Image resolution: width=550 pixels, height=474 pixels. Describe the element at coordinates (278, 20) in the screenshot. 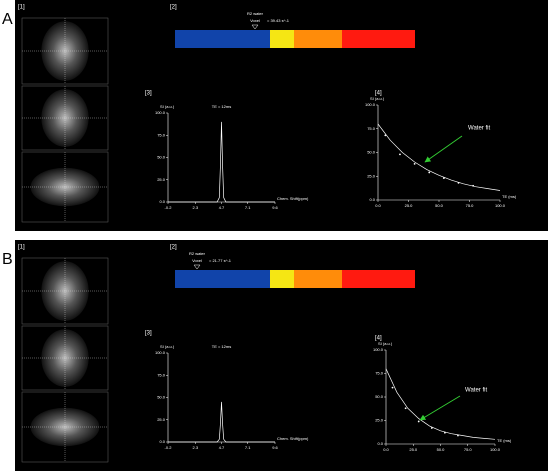

I see `value-text: = 39.43 s^-1` at that location.